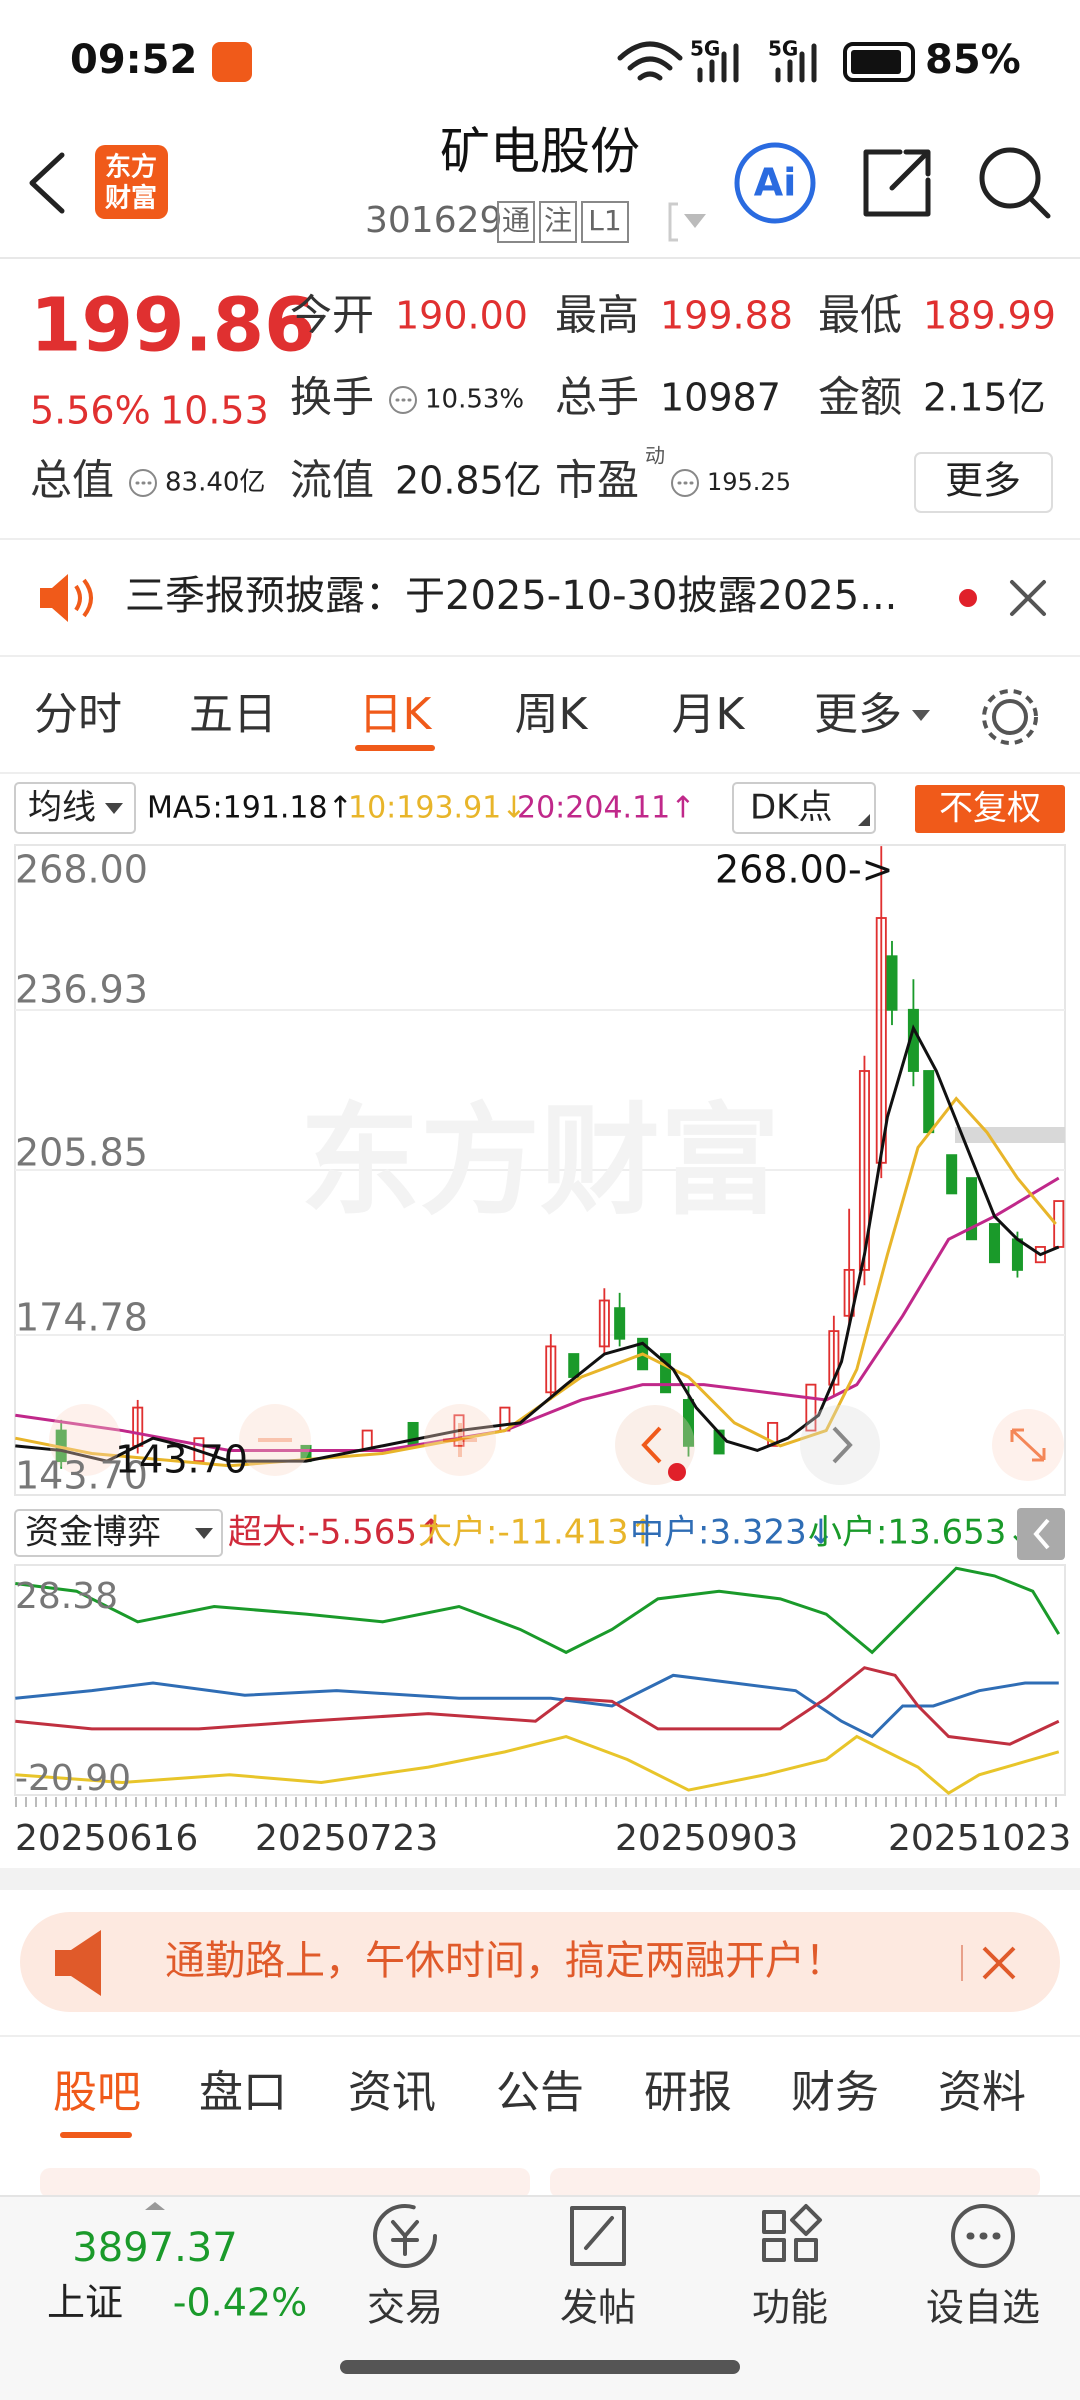 This screenshot has height=2400, width=1080. I want to click on subtabs: 股吧 盘口 资讯 公告 研报 财务 资料, so click(539, 2092).